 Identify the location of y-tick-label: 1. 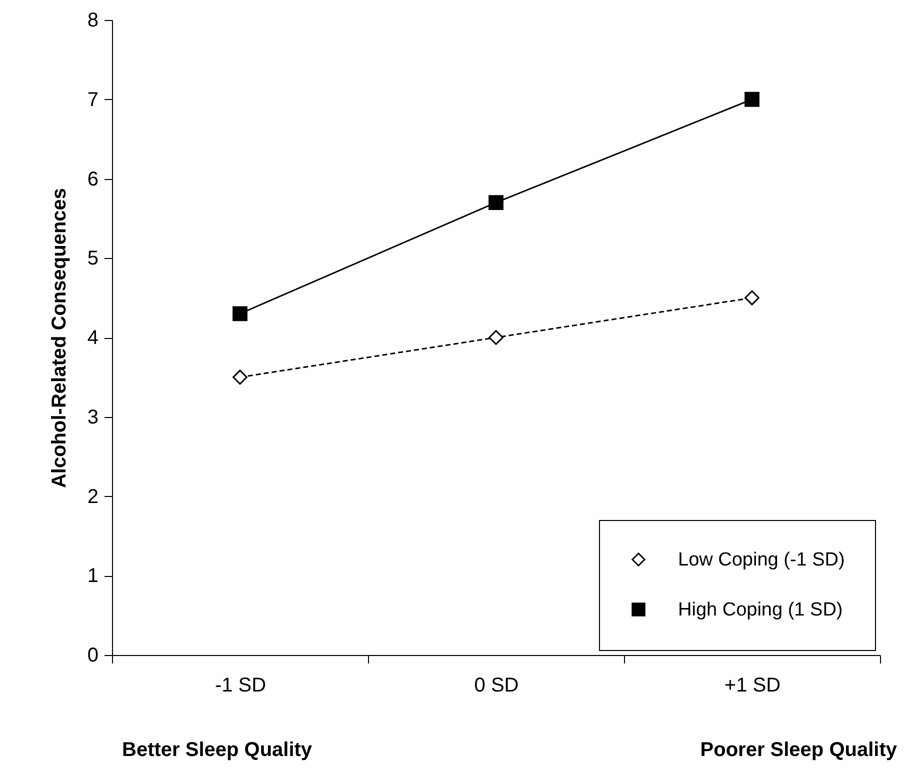
(92, 576).